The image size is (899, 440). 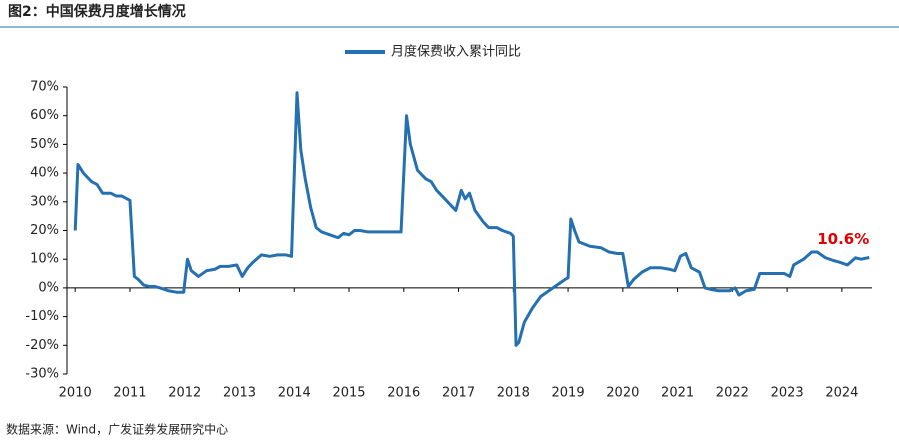 I want to click on x-tick-label: 2010, so click(x=75, y=393).